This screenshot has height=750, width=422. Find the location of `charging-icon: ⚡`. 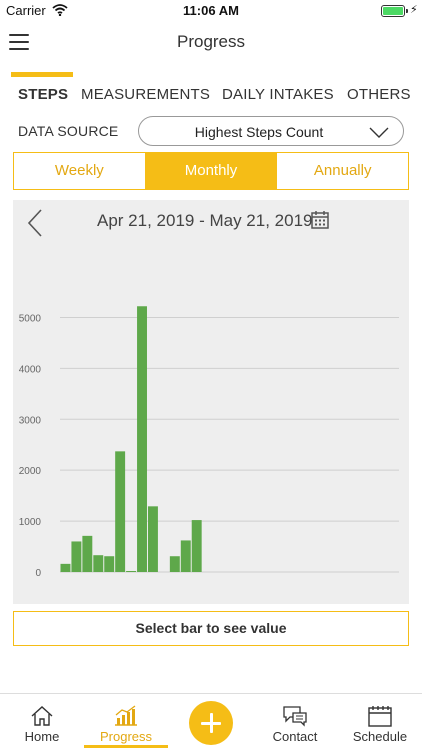

charging-icon: ⚡ is located at coordinates (414, 10).